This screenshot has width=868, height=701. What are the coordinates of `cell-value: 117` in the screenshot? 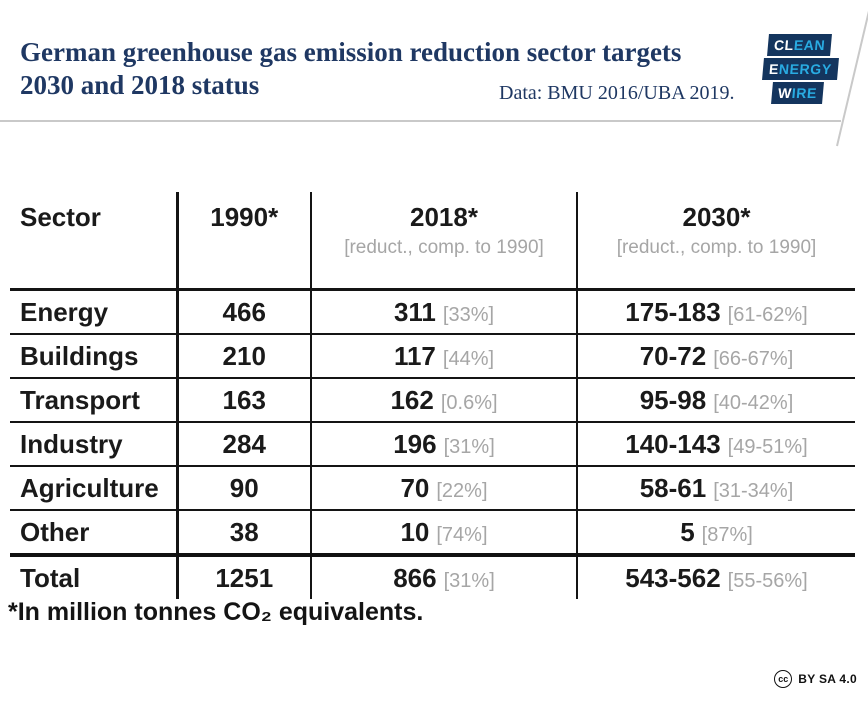 It's located at (414, 355).